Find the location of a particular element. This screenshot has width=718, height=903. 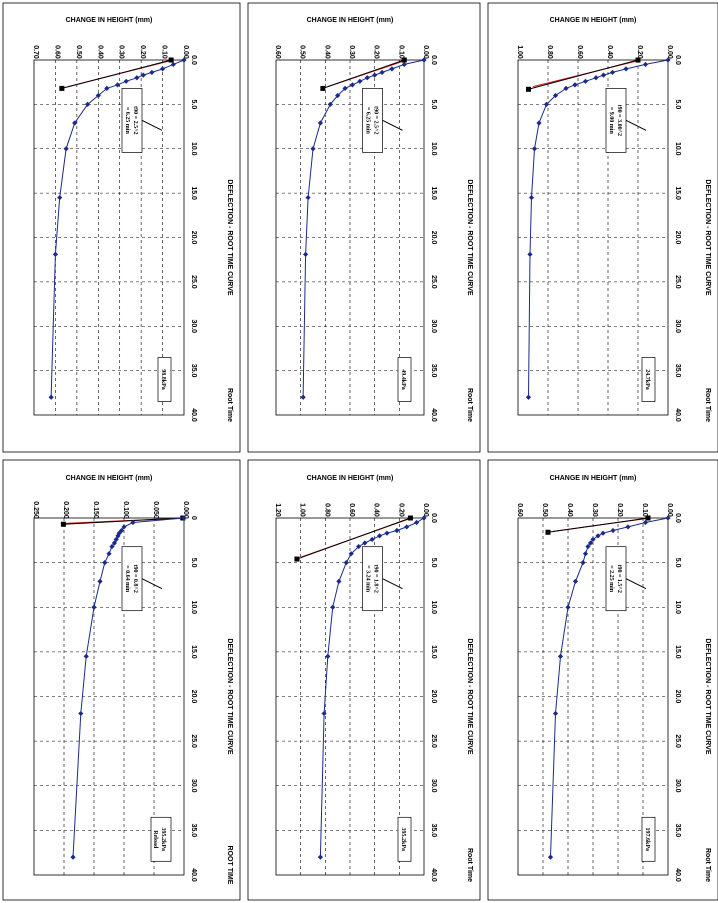

x-tick-label: 5.0 is located at coordinates (433, 105).